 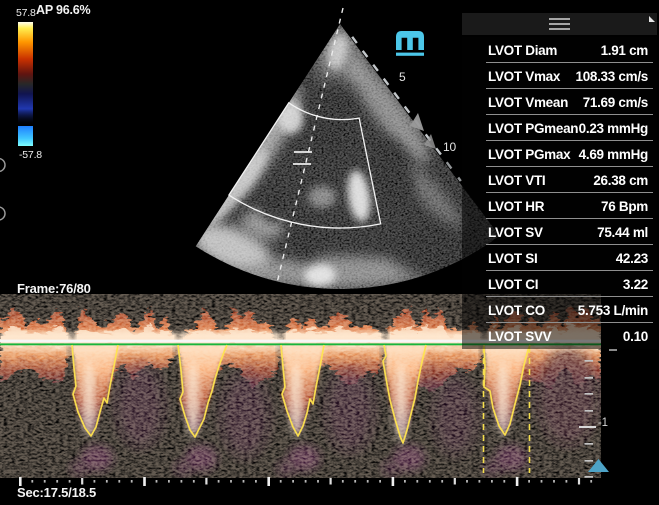 What do you see at coordinates (598, 465) in the screenshot?
I see `baseline-marker-icon` at bounding box center [598, 465].